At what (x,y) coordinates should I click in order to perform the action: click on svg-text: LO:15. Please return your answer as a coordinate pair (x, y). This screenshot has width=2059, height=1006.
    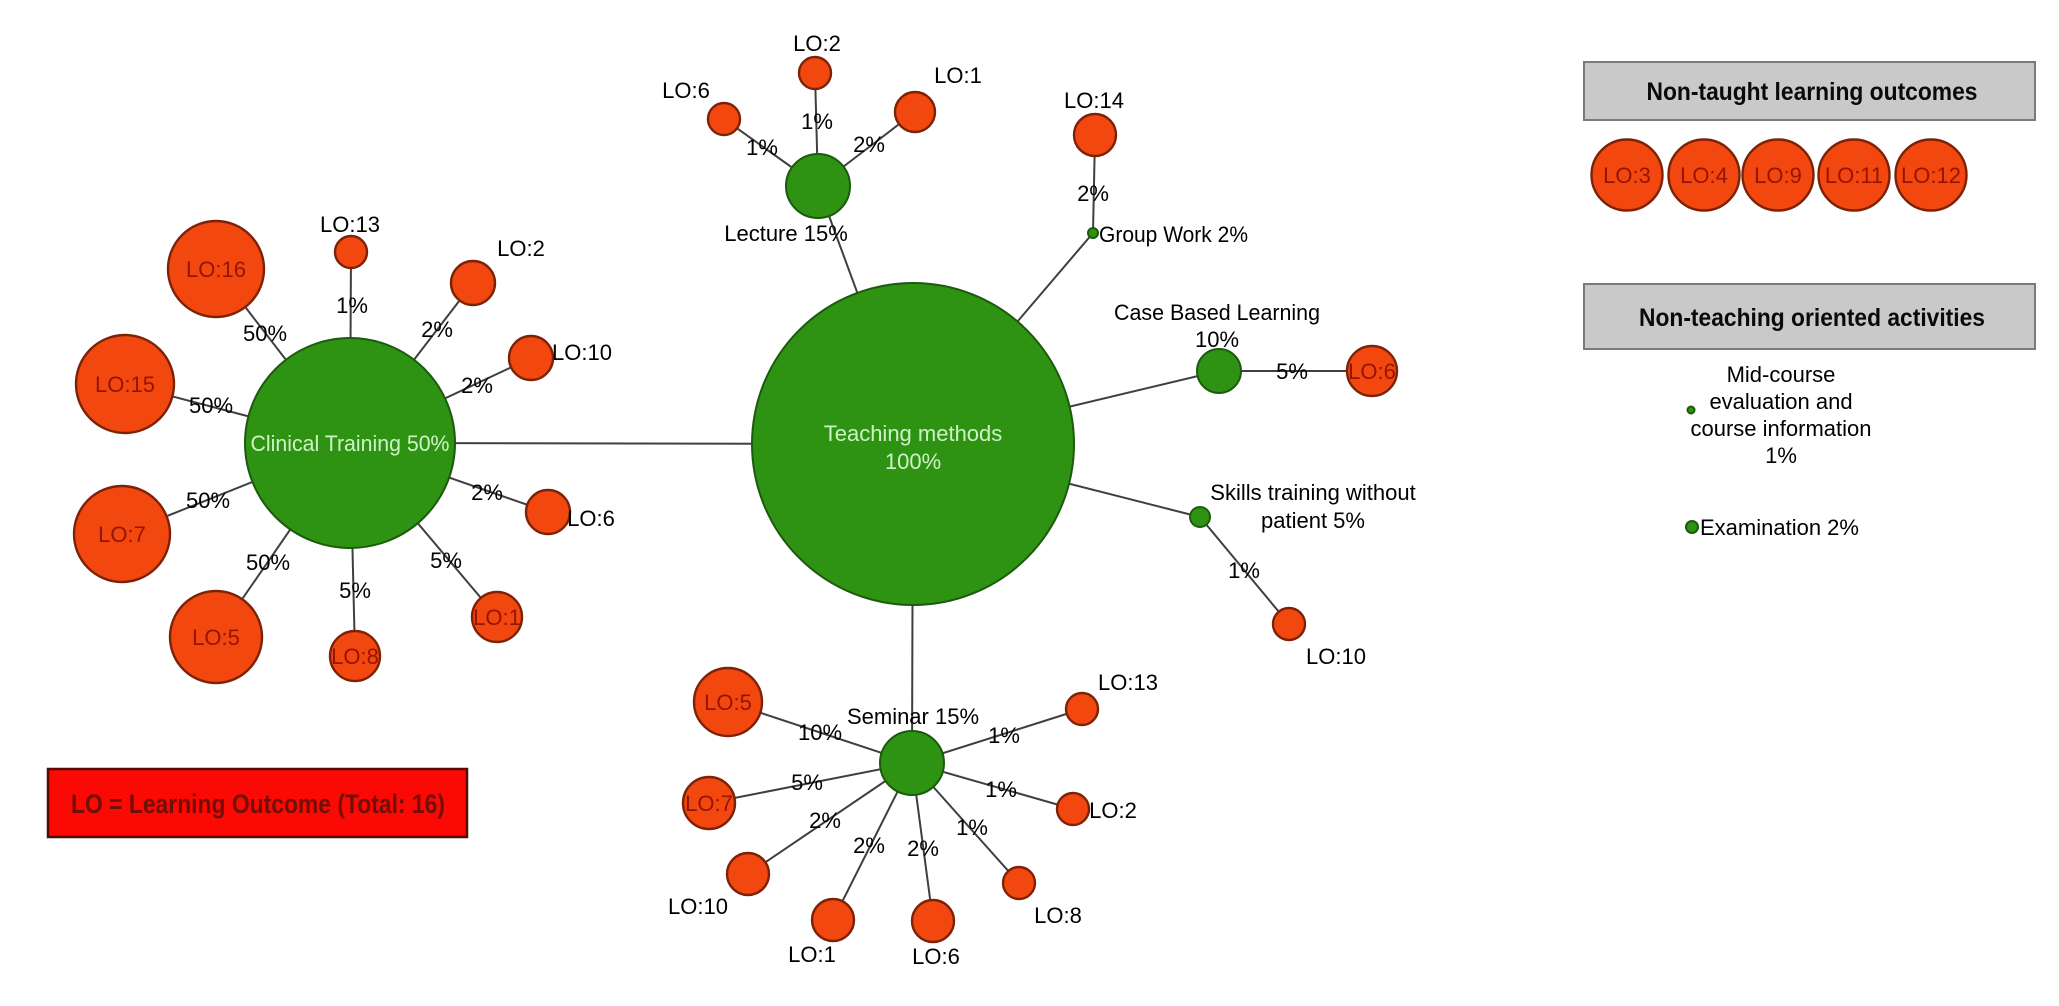
    Looking at the image, I should click on (125, 384).